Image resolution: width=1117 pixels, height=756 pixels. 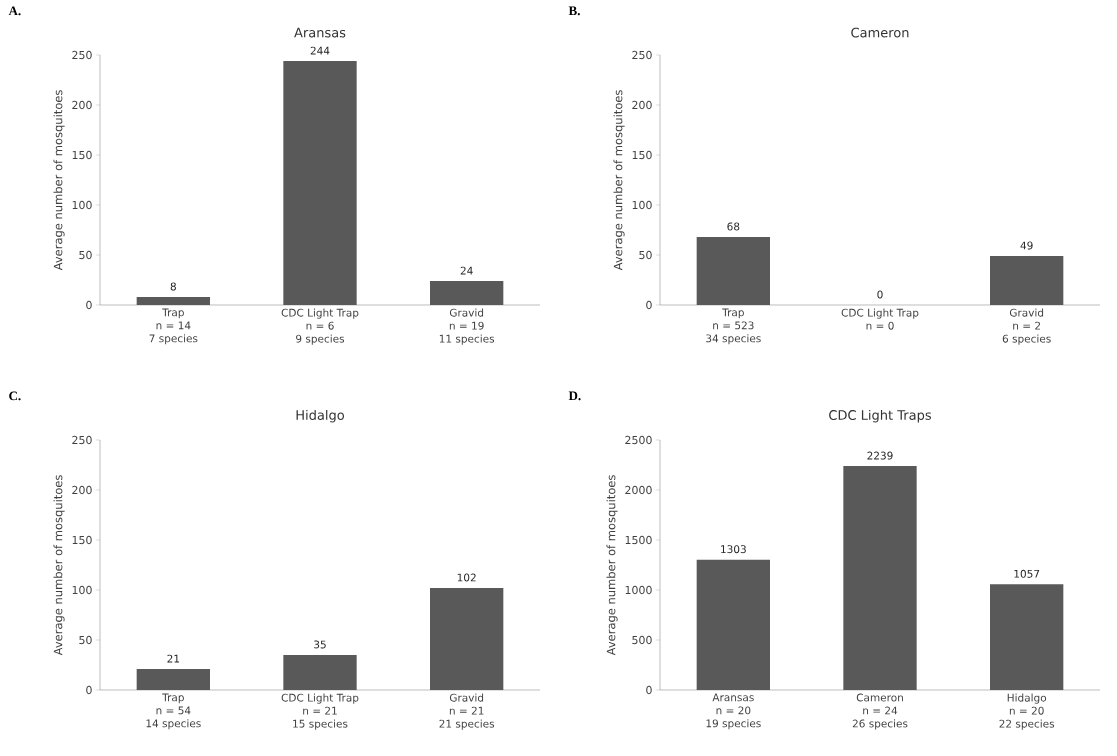 What do you see at coordinates (880, 32) in the screenshot?
I see `chart-title: Cameron` at bounding box center [880, 32].